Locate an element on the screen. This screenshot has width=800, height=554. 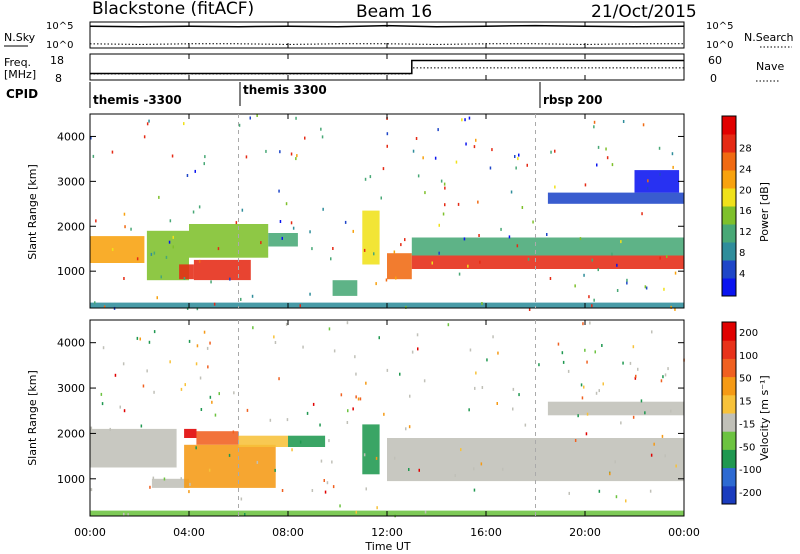
power-ytick-label-4: 4000 is located at coordinates (71, 136).